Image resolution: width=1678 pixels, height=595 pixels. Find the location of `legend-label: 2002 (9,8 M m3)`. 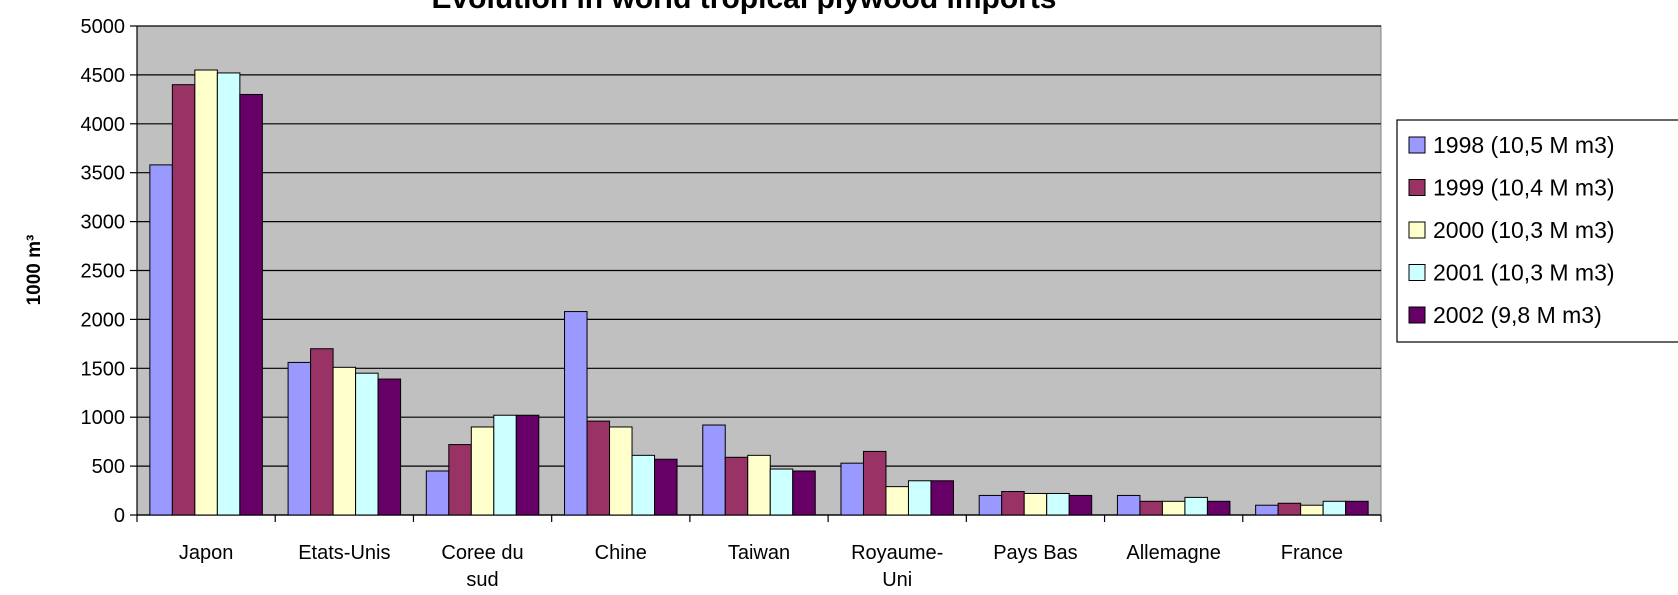

legend-label: 2002 (9,8 M m3) is located at coordinates (1517, 315).